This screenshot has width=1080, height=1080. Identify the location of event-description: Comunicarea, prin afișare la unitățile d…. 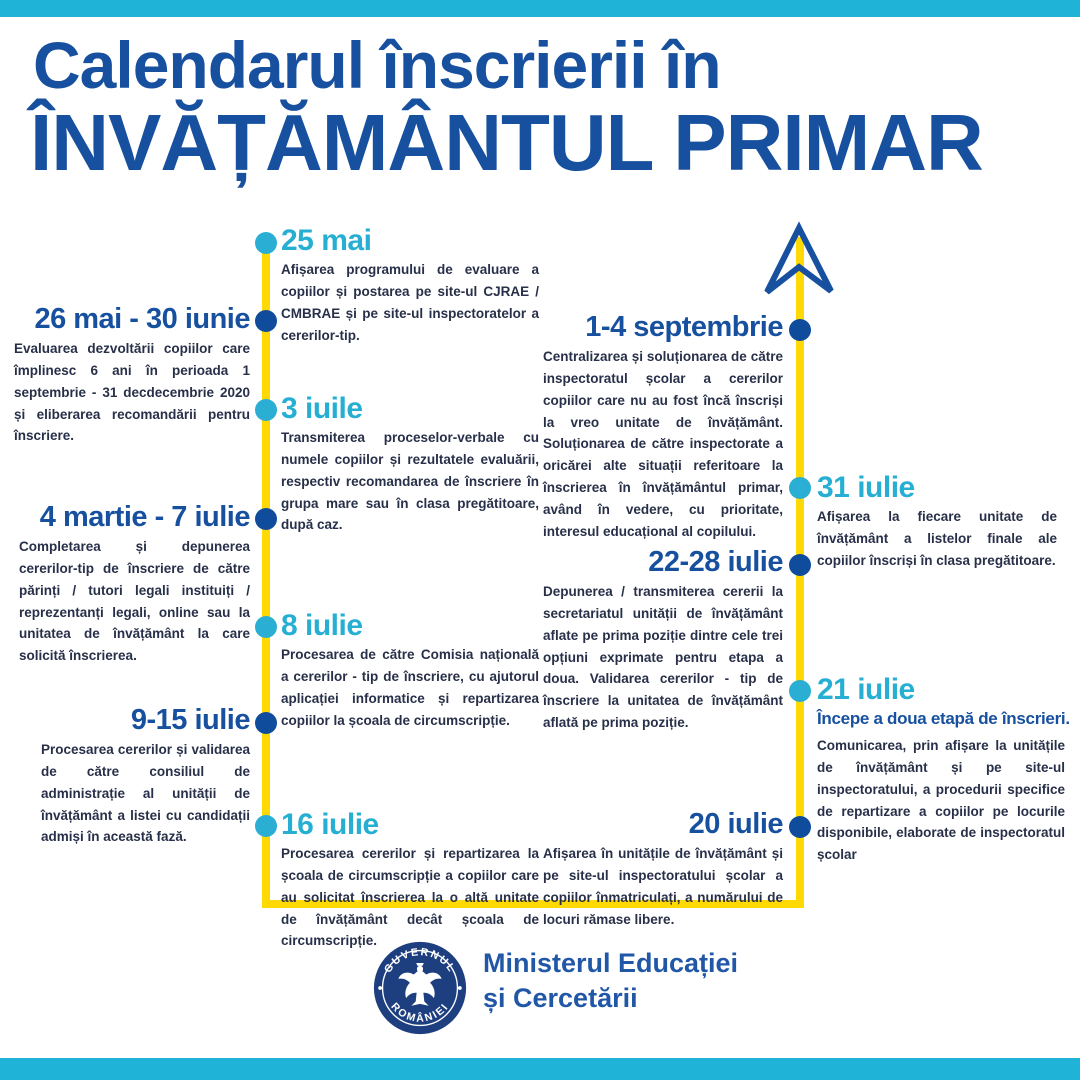
(941, 800).